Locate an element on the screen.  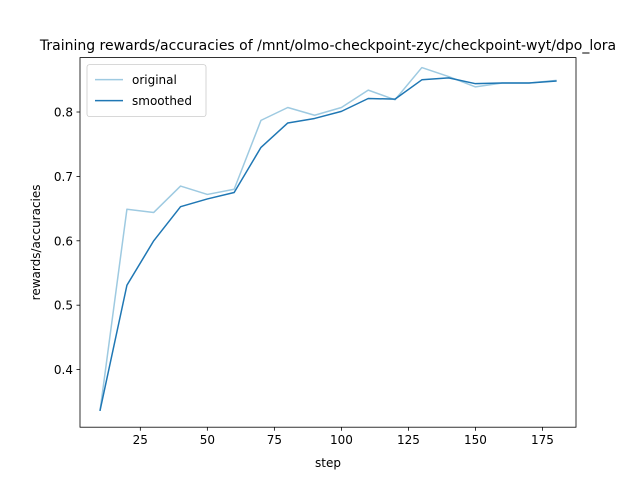
x-tick-label: 175 is located at coordinates (542, 440).